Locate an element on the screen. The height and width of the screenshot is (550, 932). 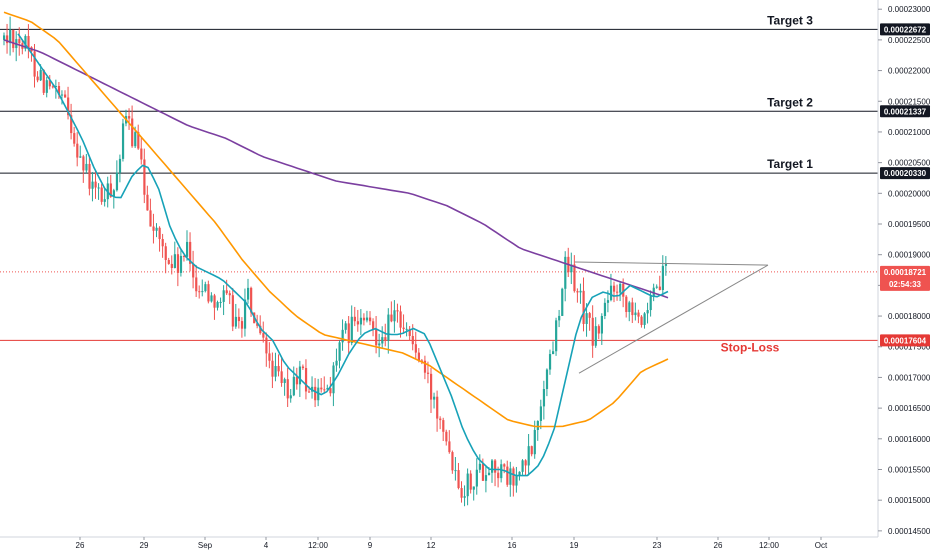
y-tick-label: 0.00019500 is located at coordinates (909, 224).